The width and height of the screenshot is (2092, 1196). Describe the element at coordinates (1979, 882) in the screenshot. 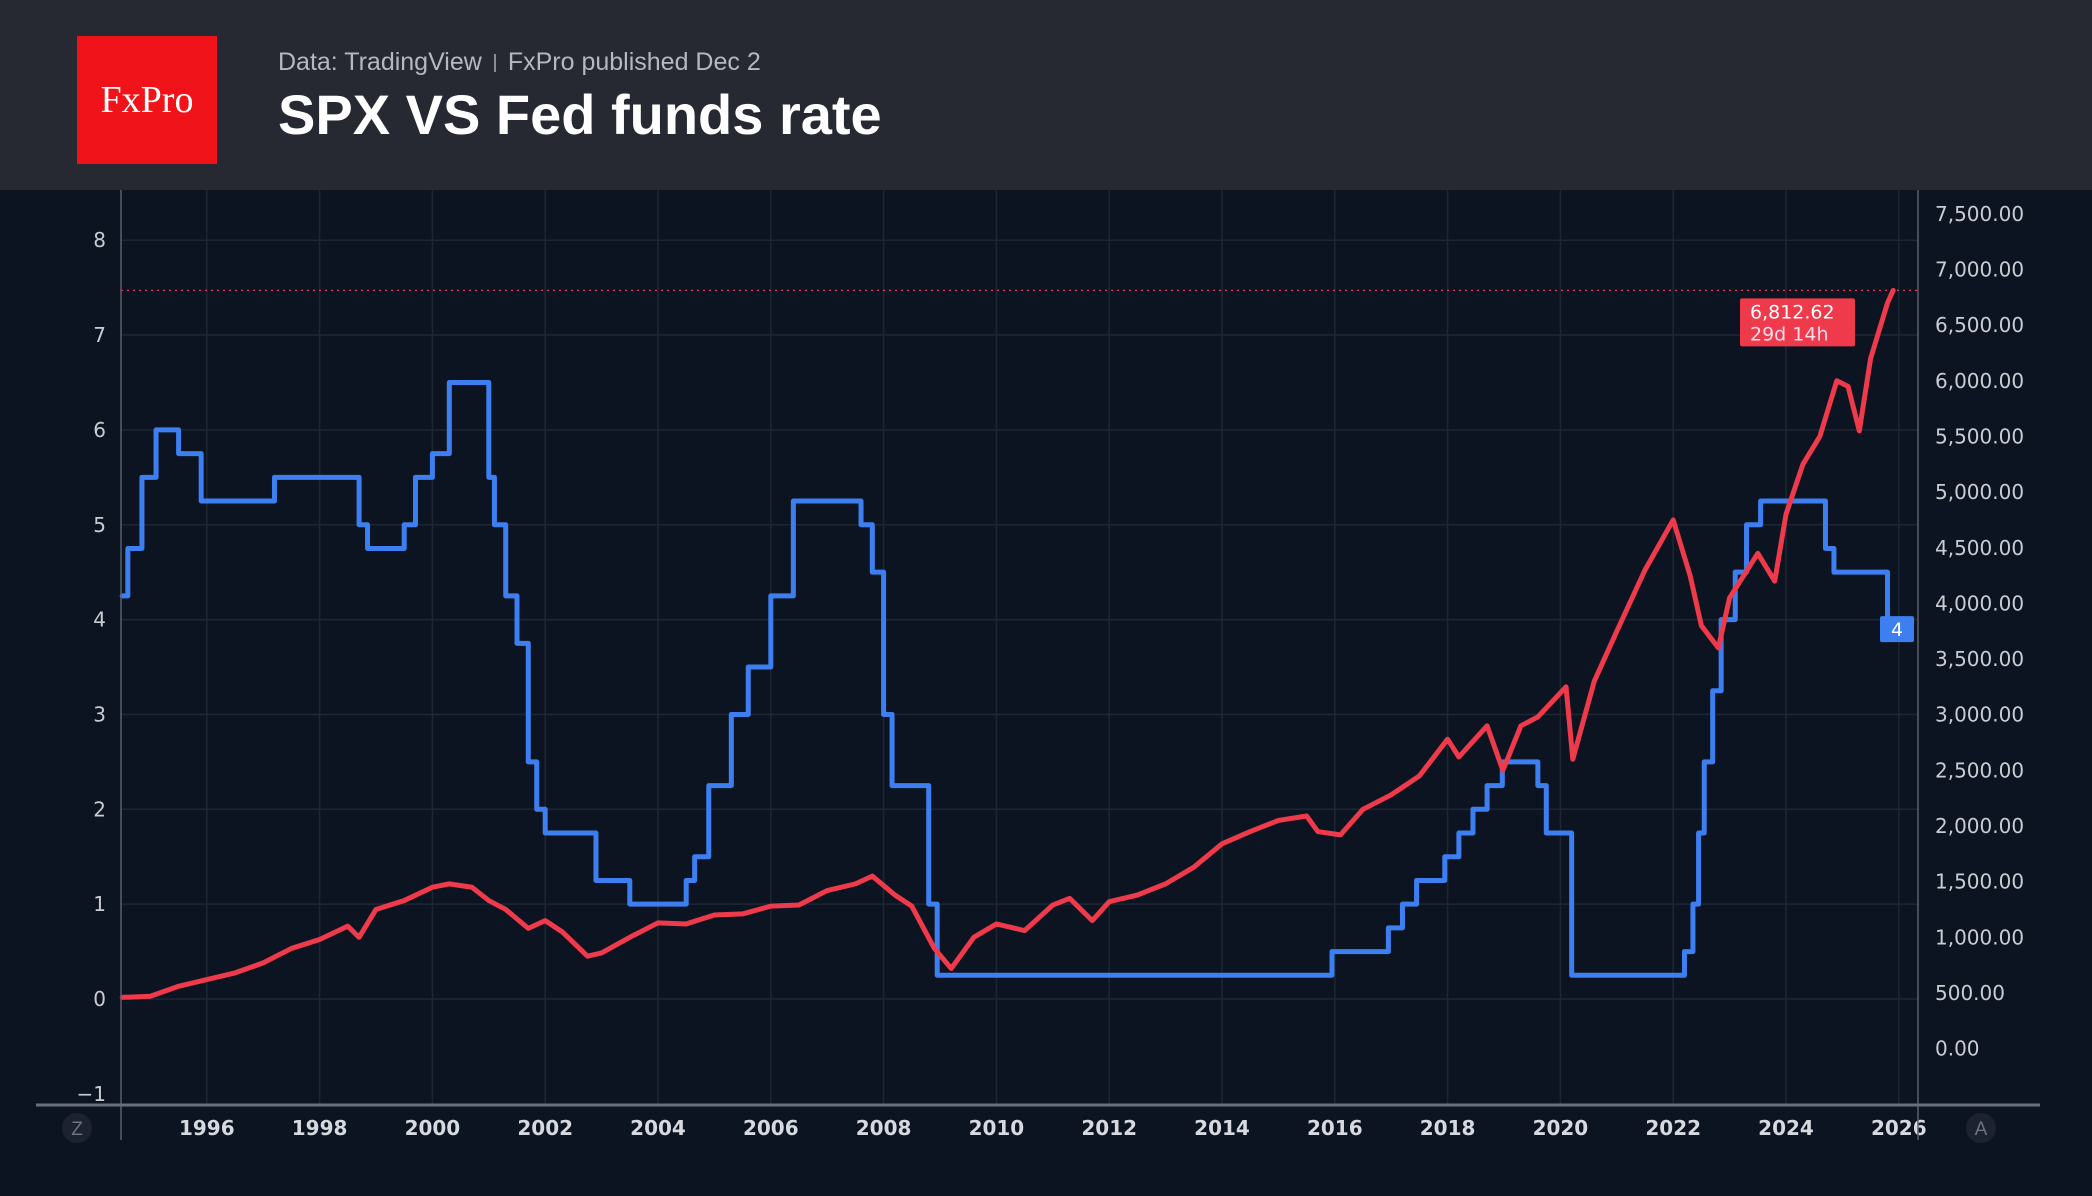

I see `right-tick-label: 1,500.00` at that location.